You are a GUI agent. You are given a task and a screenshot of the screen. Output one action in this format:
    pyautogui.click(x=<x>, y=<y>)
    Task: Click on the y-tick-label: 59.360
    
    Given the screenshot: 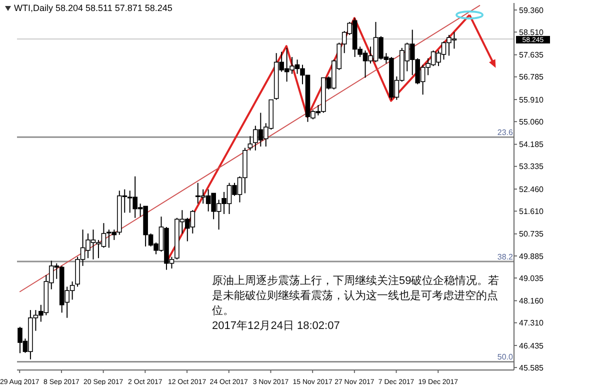 What is the action you would take?
    pyautogui.click(x=531, y=10)
    